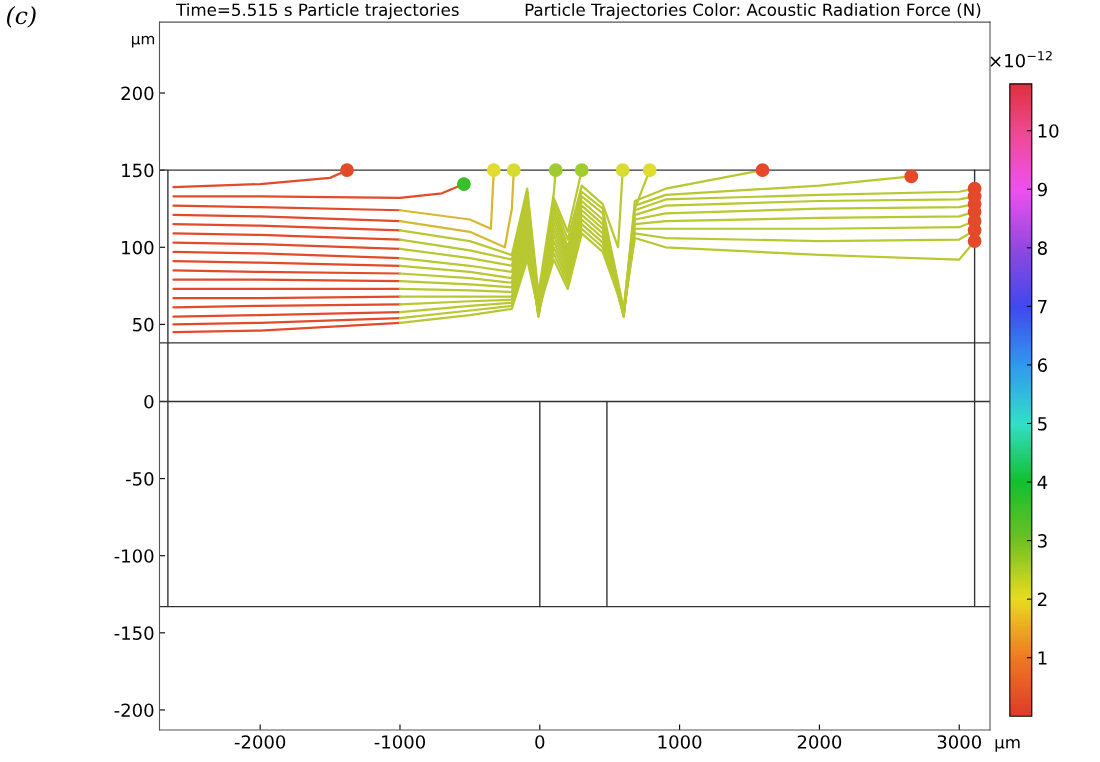 The width and height of the screenshot is (1100, 762). What do you see at coordinates (138, 247) in the screenshot?
I see `y-tick-label: 100` at bounding box center [138, 247].